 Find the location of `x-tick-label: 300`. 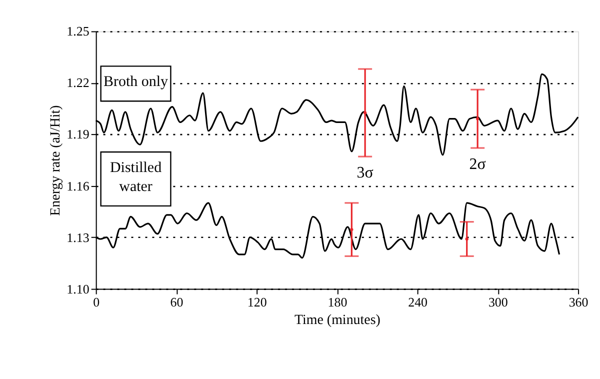

x-tick-label: 300 is located at coordinates (498, 302).